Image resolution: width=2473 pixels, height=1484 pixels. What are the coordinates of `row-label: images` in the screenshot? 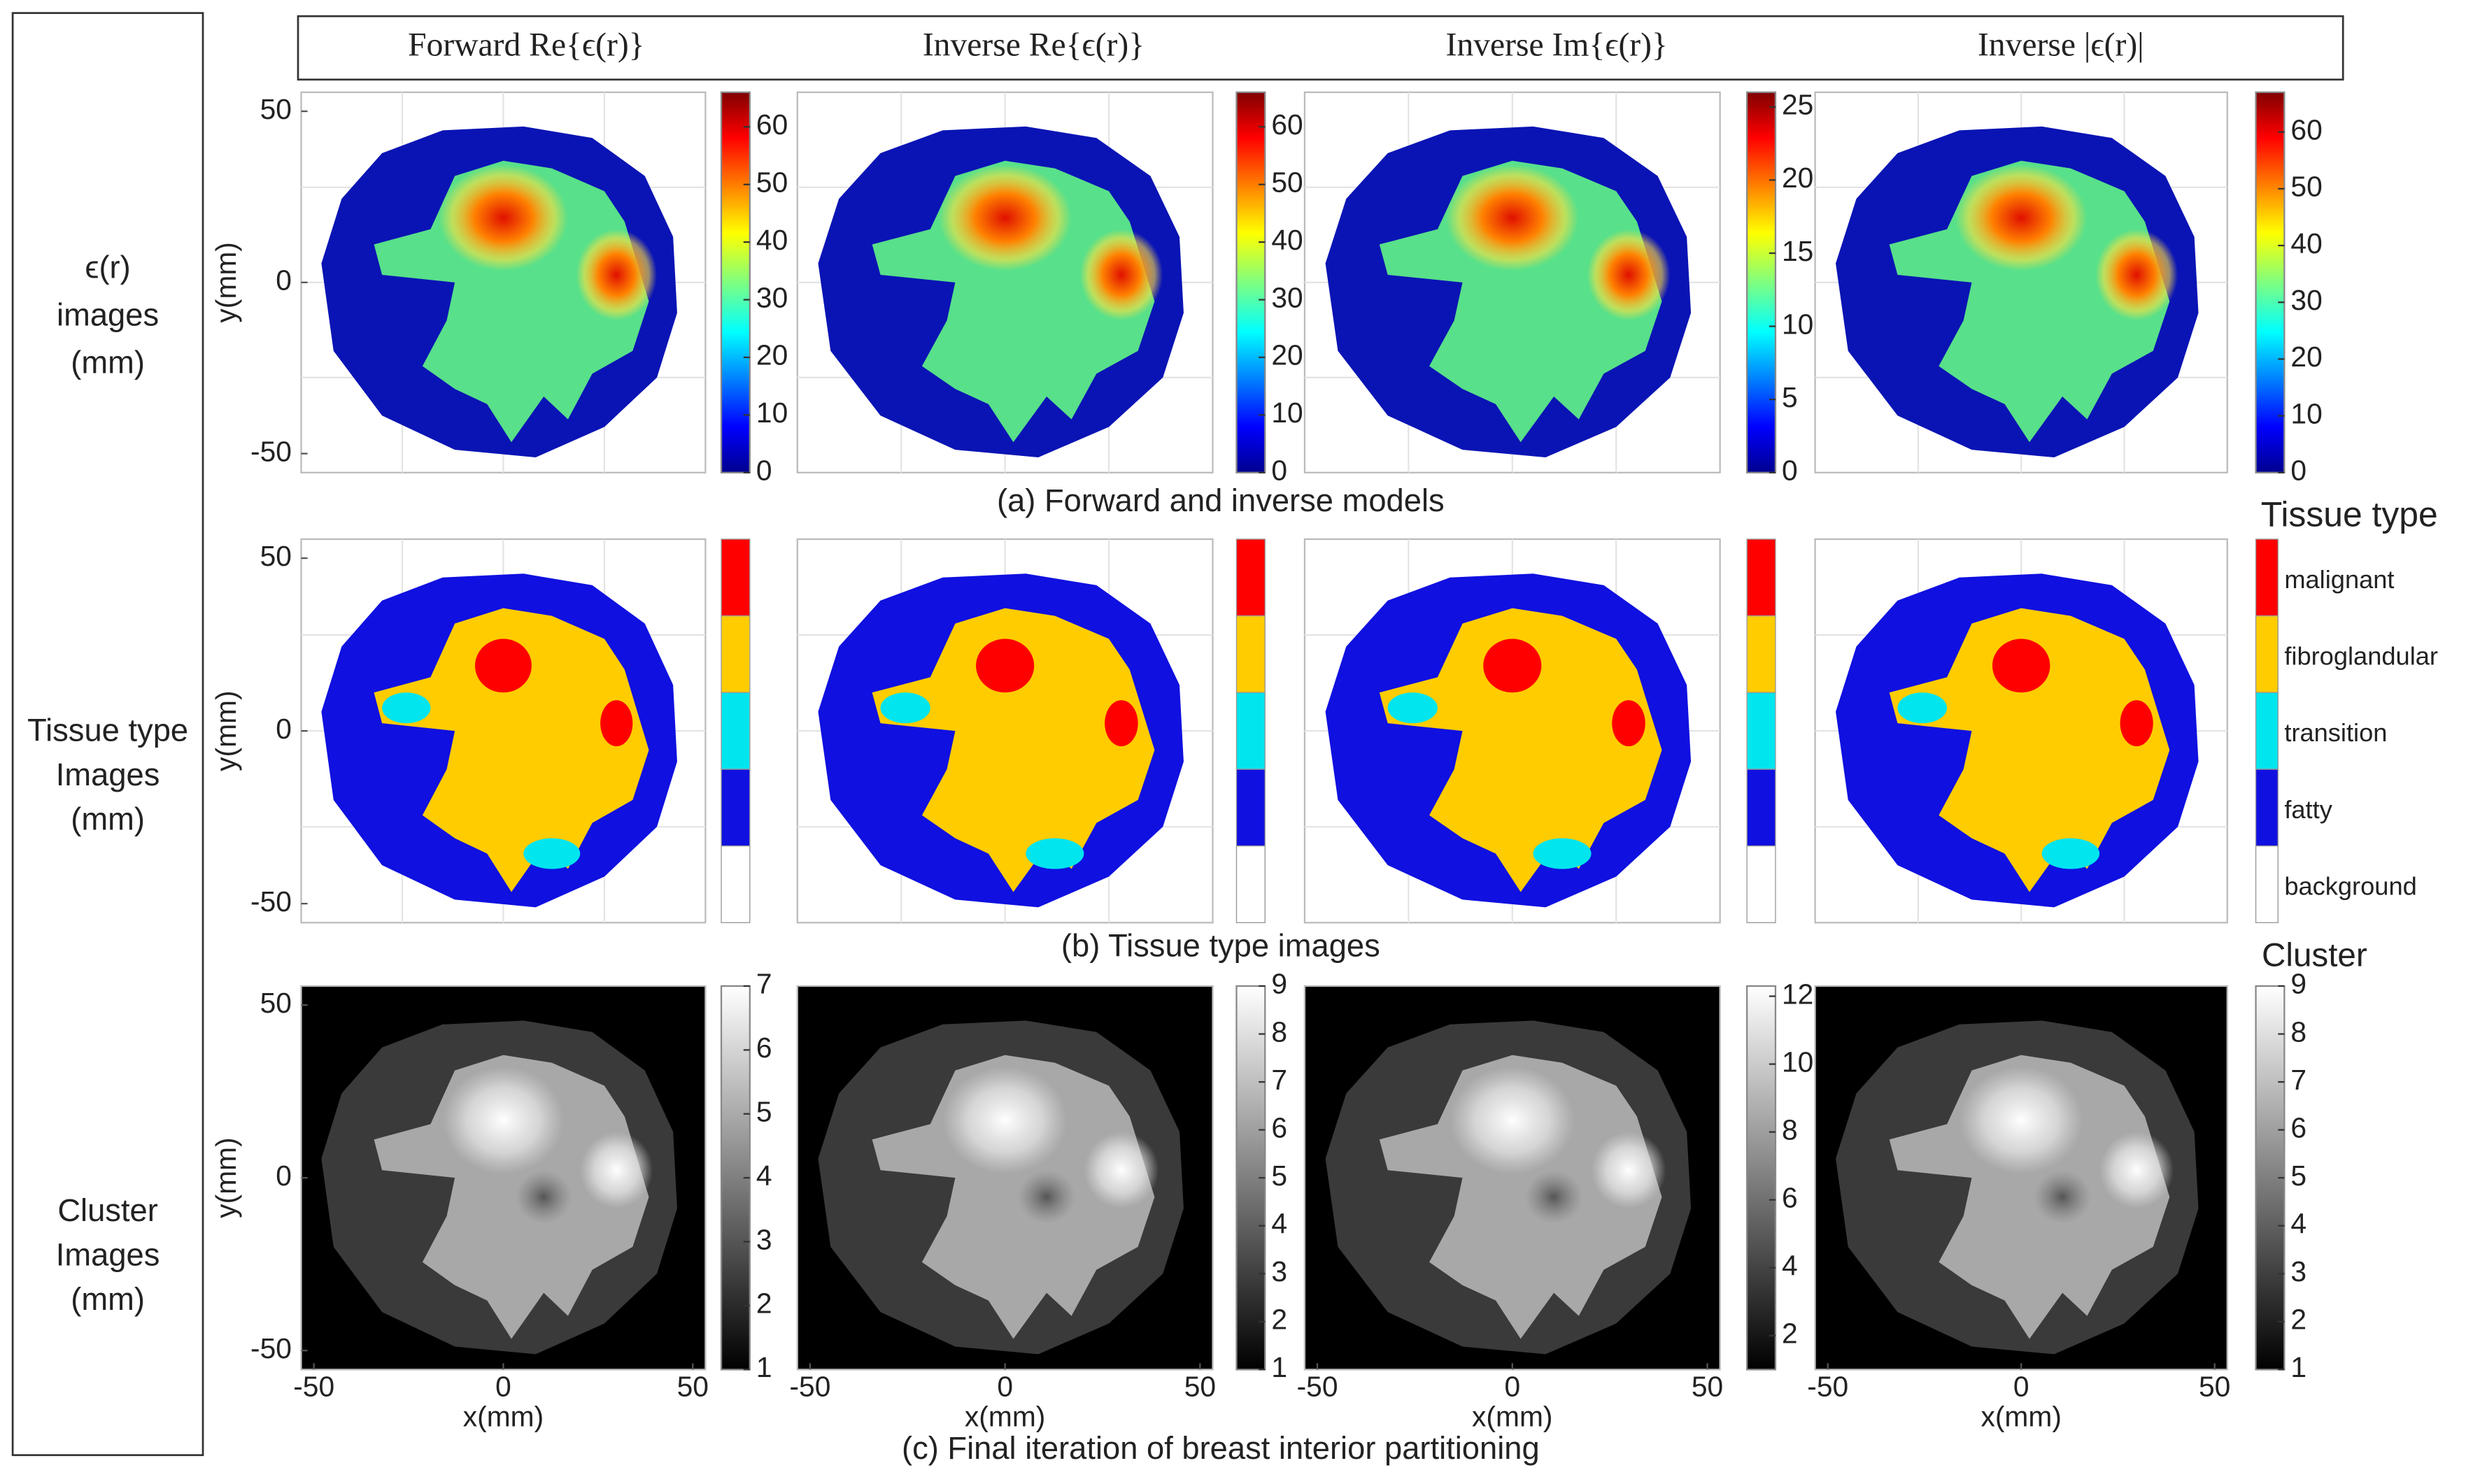 It's located at (108, 315).